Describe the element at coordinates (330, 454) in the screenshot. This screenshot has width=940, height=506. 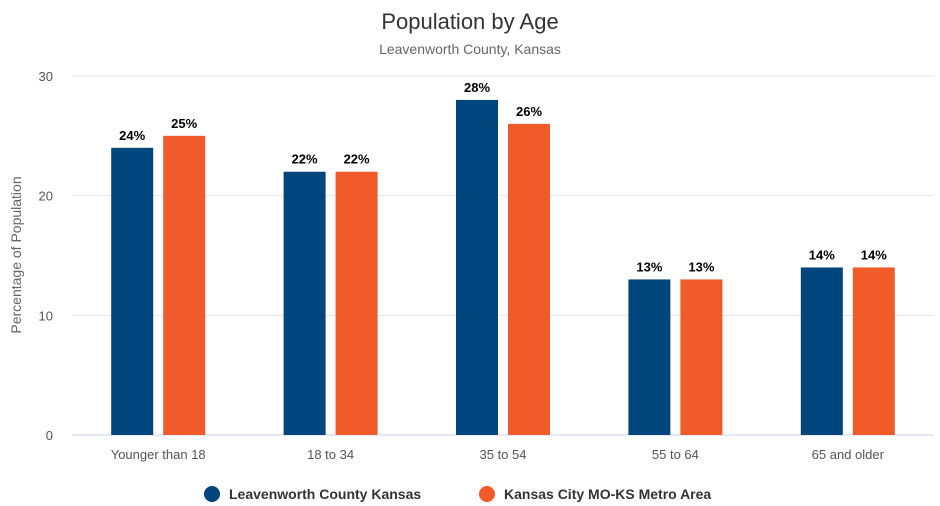
I see `x-tick-label: 18 to 34` at that location.